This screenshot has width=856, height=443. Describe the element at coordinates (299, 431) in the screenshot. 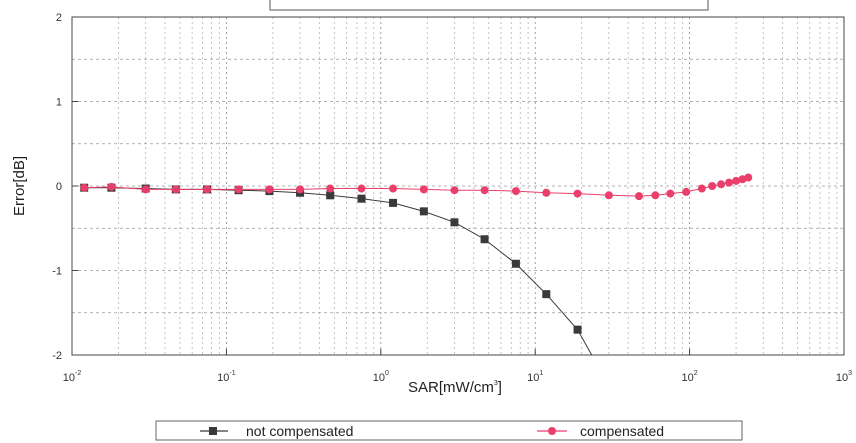

I see `legend-label-not-compensated: not compensated` at that location.